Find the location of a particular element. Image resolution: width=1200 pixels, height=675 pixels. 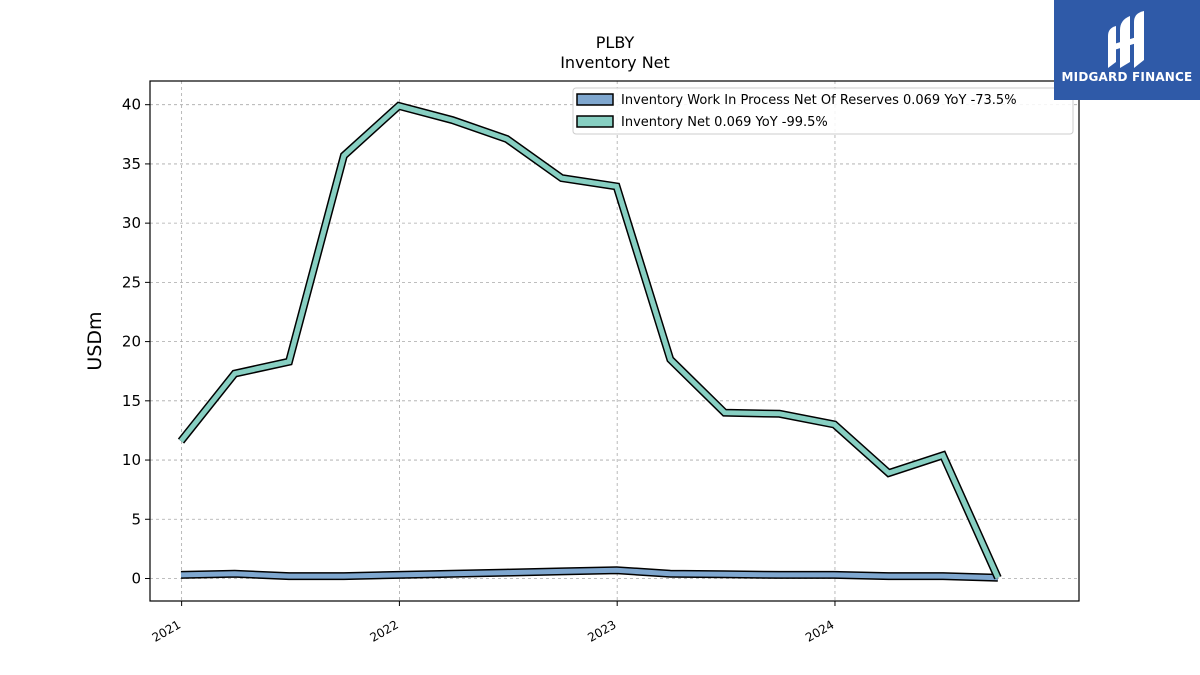

y-tick-label: 20 is located at coordinates (131, 342).